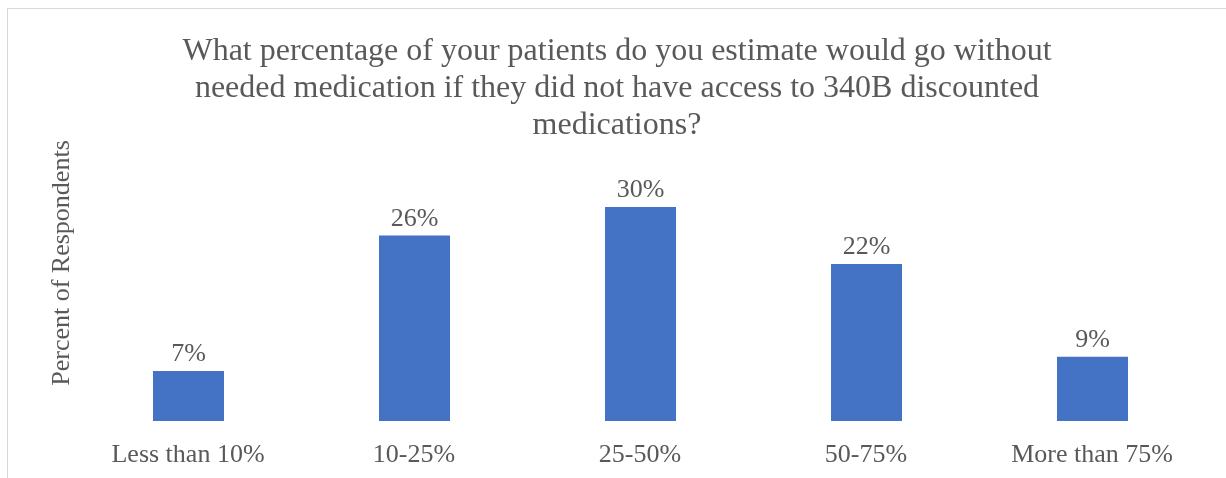 Image resolution: width=1226 pixels, height=478 pixels. I want to click on data-label: 26%, so click(414, 217).